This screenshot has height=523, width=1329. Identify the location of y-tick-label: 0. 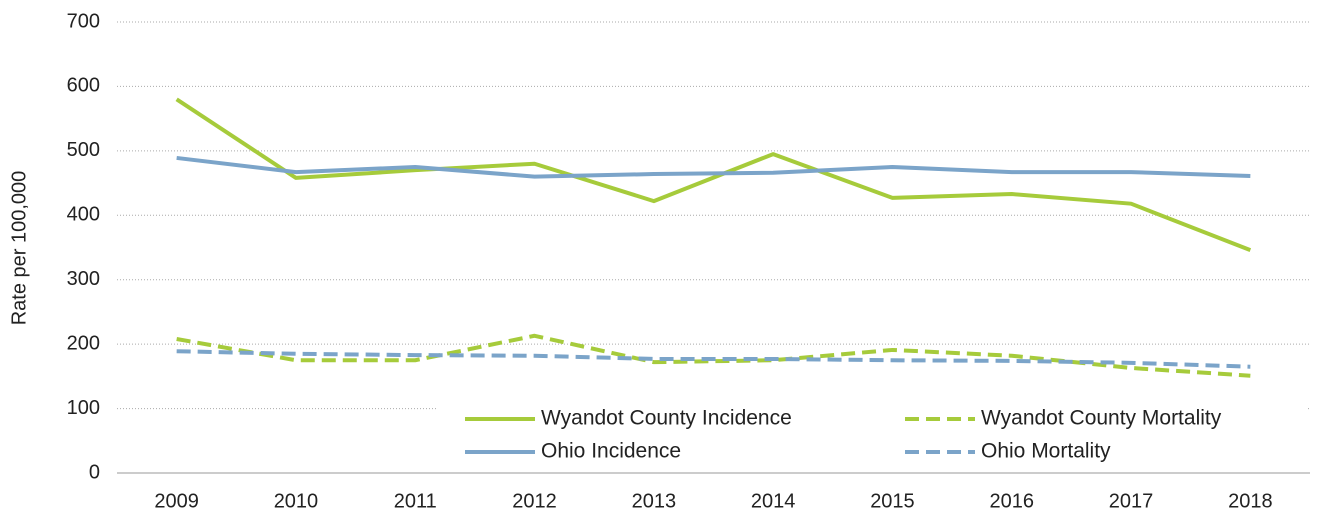
(94, 472).